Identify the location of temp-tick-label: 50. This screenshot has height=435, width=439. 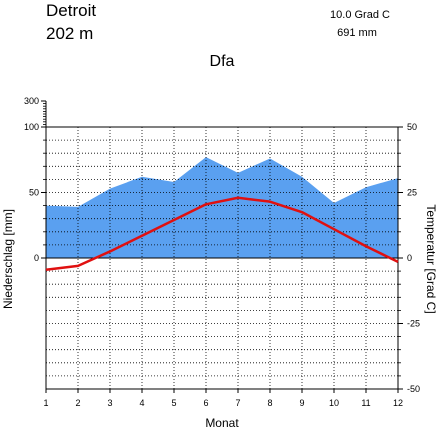
(412, 127).